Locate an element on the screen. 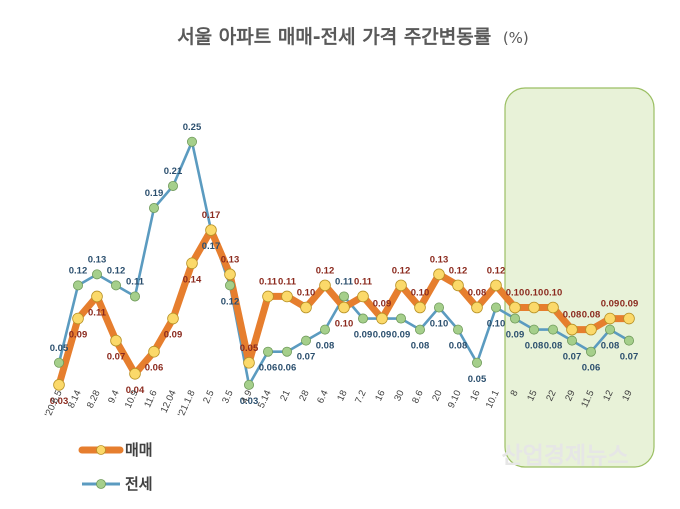 The image size is (680, 509). label-jeonse-5: 0.19 is located at coordinates (154, 193).